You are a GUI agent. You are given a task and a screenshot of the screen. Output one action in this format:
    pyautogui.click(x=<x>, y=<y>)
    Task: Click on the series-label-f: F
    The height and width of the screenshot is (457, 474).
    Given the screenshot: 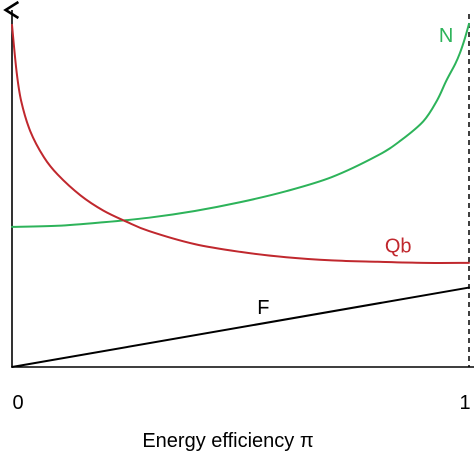 What is the action you would take?
    pyautogui.click(x=263, y=308)
    